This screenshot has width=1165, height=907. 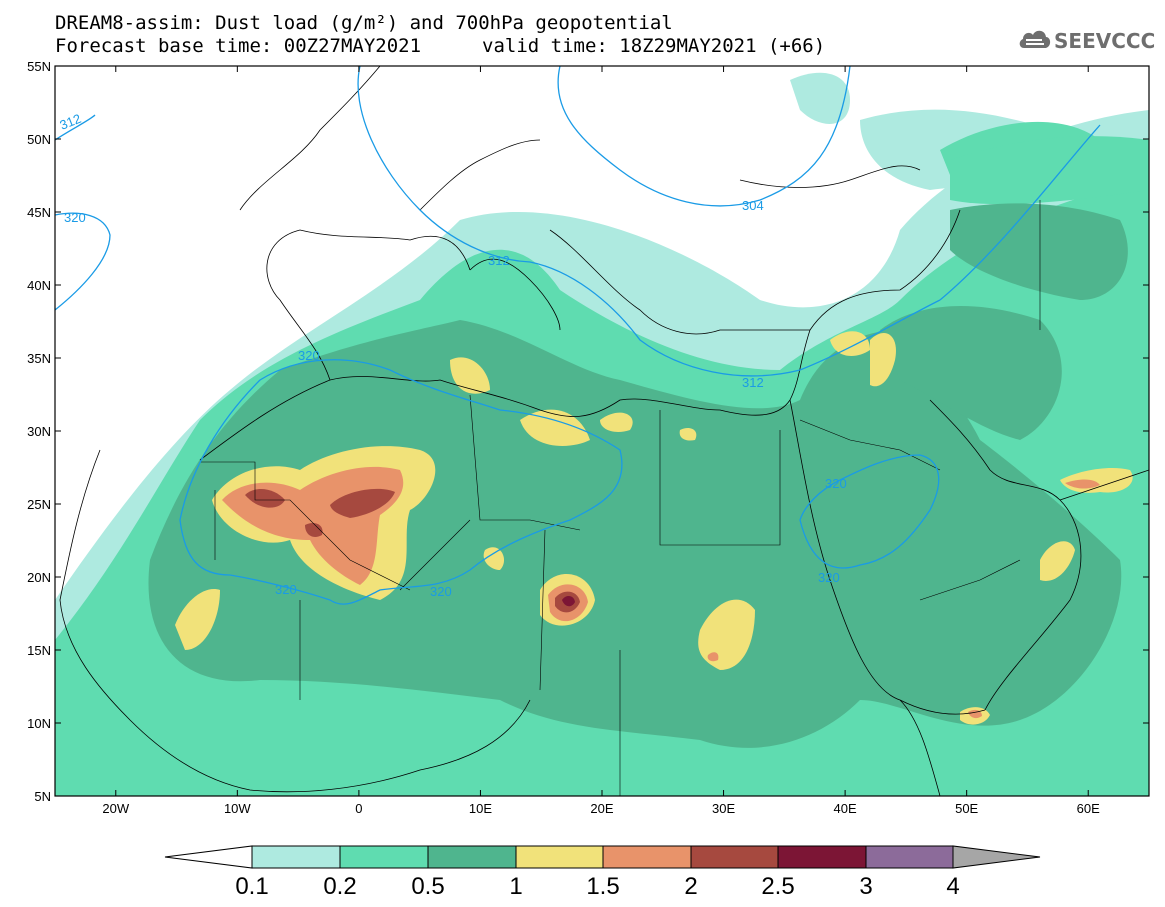 I want to click on colorbar-label: 2.5, so click(x=778, y=886).